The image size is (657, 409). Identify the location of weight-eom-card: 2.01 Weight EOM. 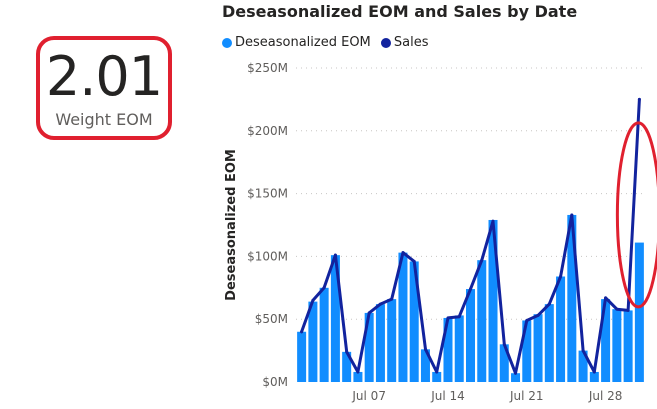
(104, 88).